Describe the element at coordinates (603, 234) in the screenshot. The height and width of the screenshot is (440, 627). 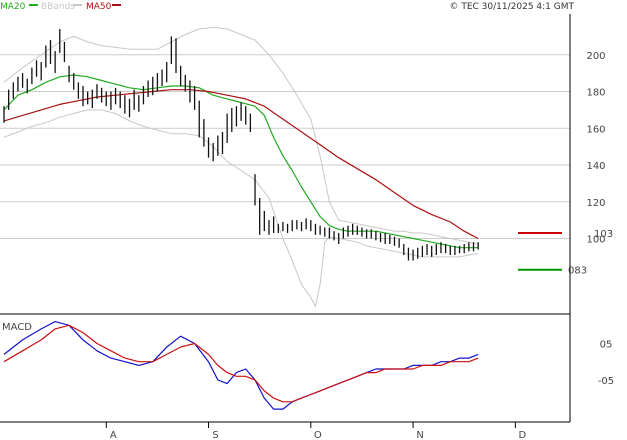
I see `resistance-label: 103` at that location.